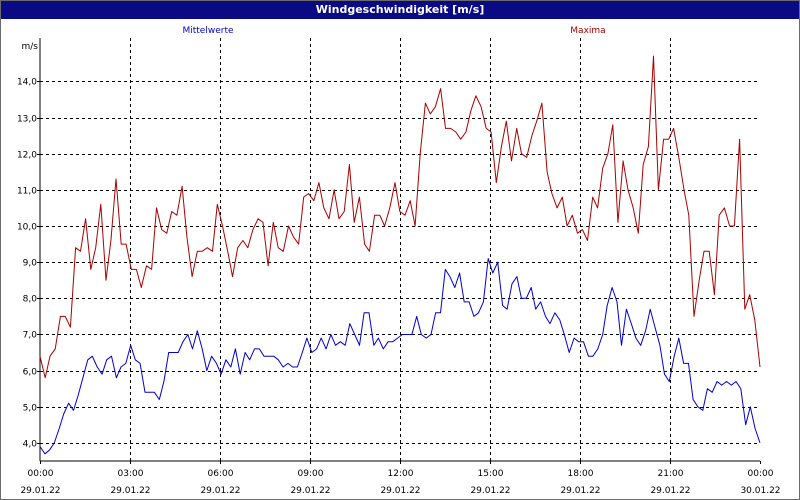 The width and height of the screenshot is (800, 500). What do you see at coordinates (27, 120) in the screenshot?
I see `y-tick-label: 13,0` at bounding box center [27, 120].